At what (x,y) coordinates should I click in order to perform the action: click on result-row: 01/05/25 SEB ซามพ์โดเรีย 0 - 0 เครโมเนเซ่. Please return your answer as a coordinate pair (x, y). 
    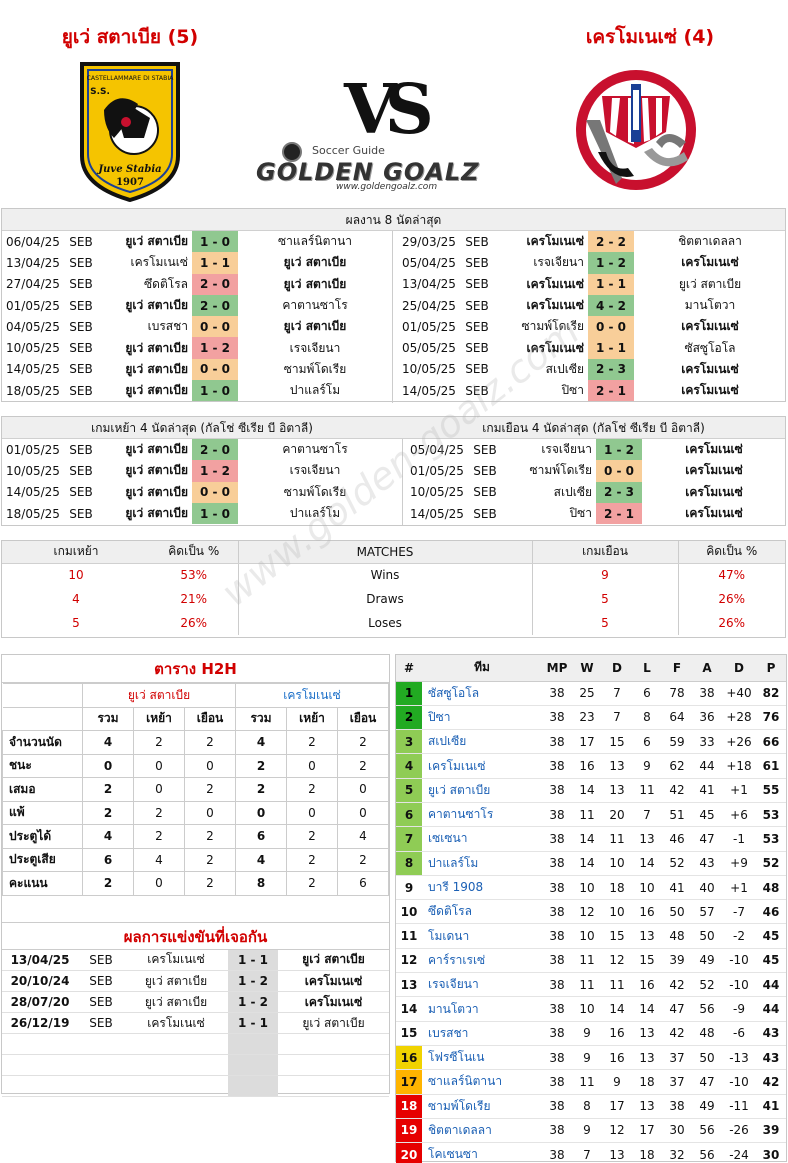
    Looking at the image, I should click on (596, 471).